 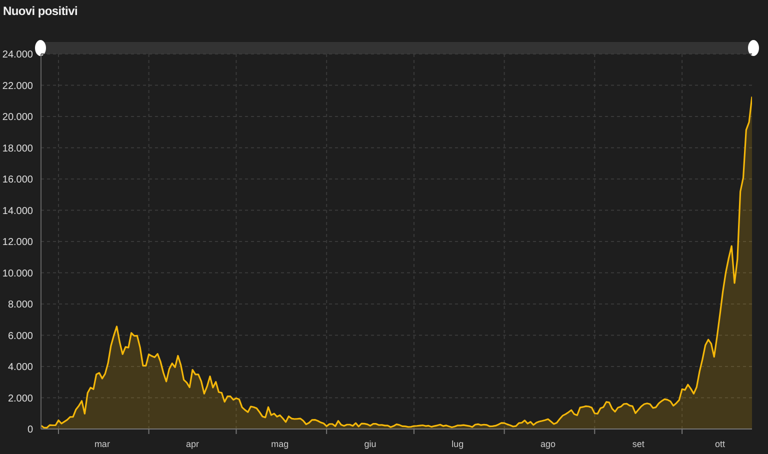 What do you see at coordinates (102, 444) in the screenshot?
I see `x-tick-label: mar` at bounding box center [102, 444].